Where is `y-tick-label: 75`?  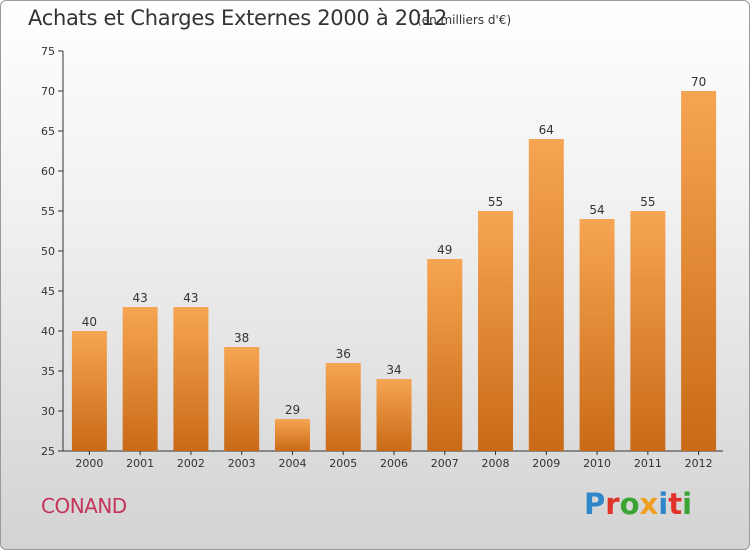 y-tick-label: 75 is located at coordinates (48, 51).